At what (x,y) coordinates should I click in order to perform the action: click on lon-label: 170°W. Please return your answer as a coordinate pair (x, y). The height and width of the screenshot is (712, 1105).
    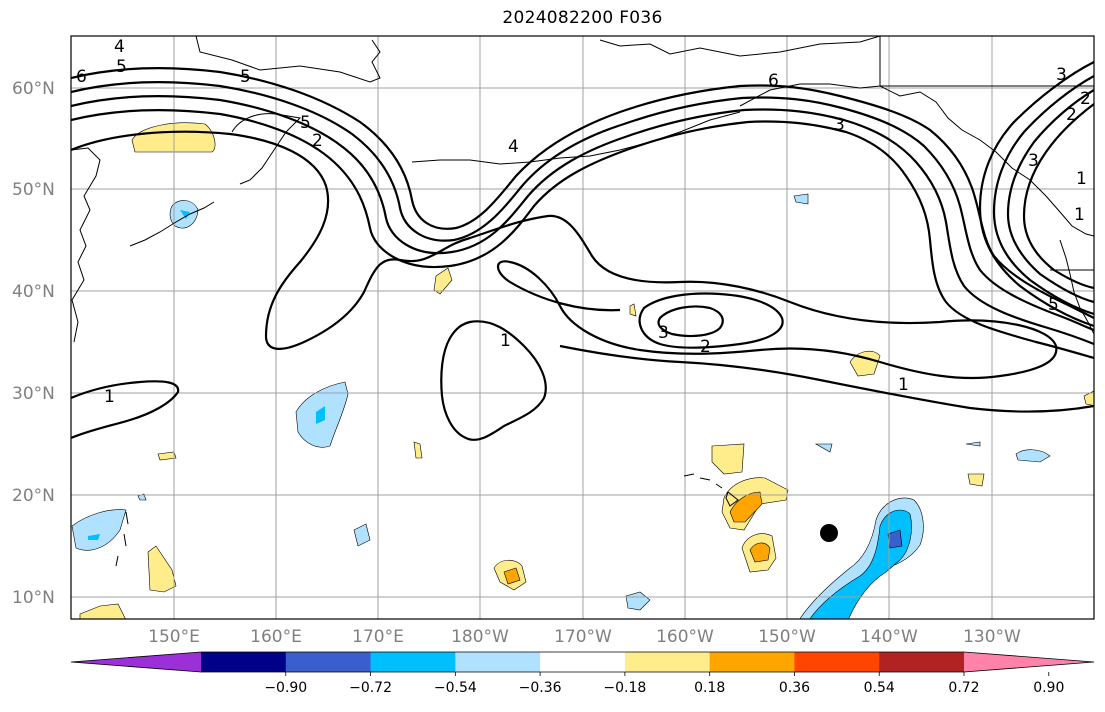
    Looking at the image, I should click on (583, 637).